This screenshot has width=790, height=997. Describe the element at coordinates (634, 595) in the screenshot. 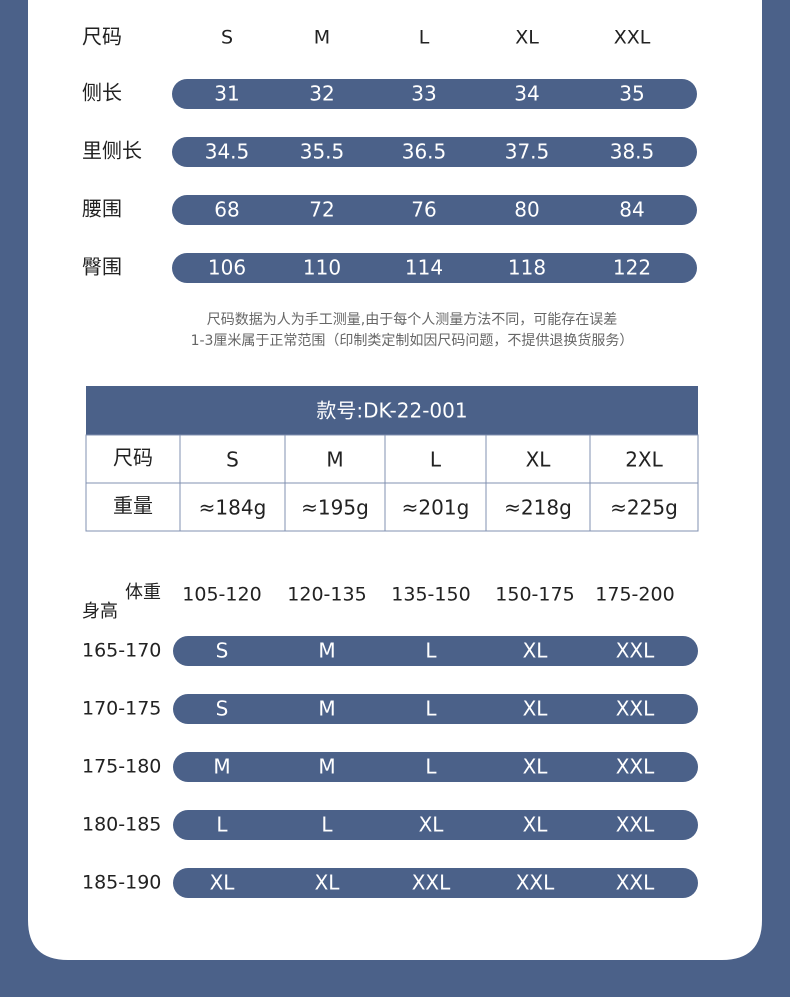

I see `weight-range: 175-200` at that location.